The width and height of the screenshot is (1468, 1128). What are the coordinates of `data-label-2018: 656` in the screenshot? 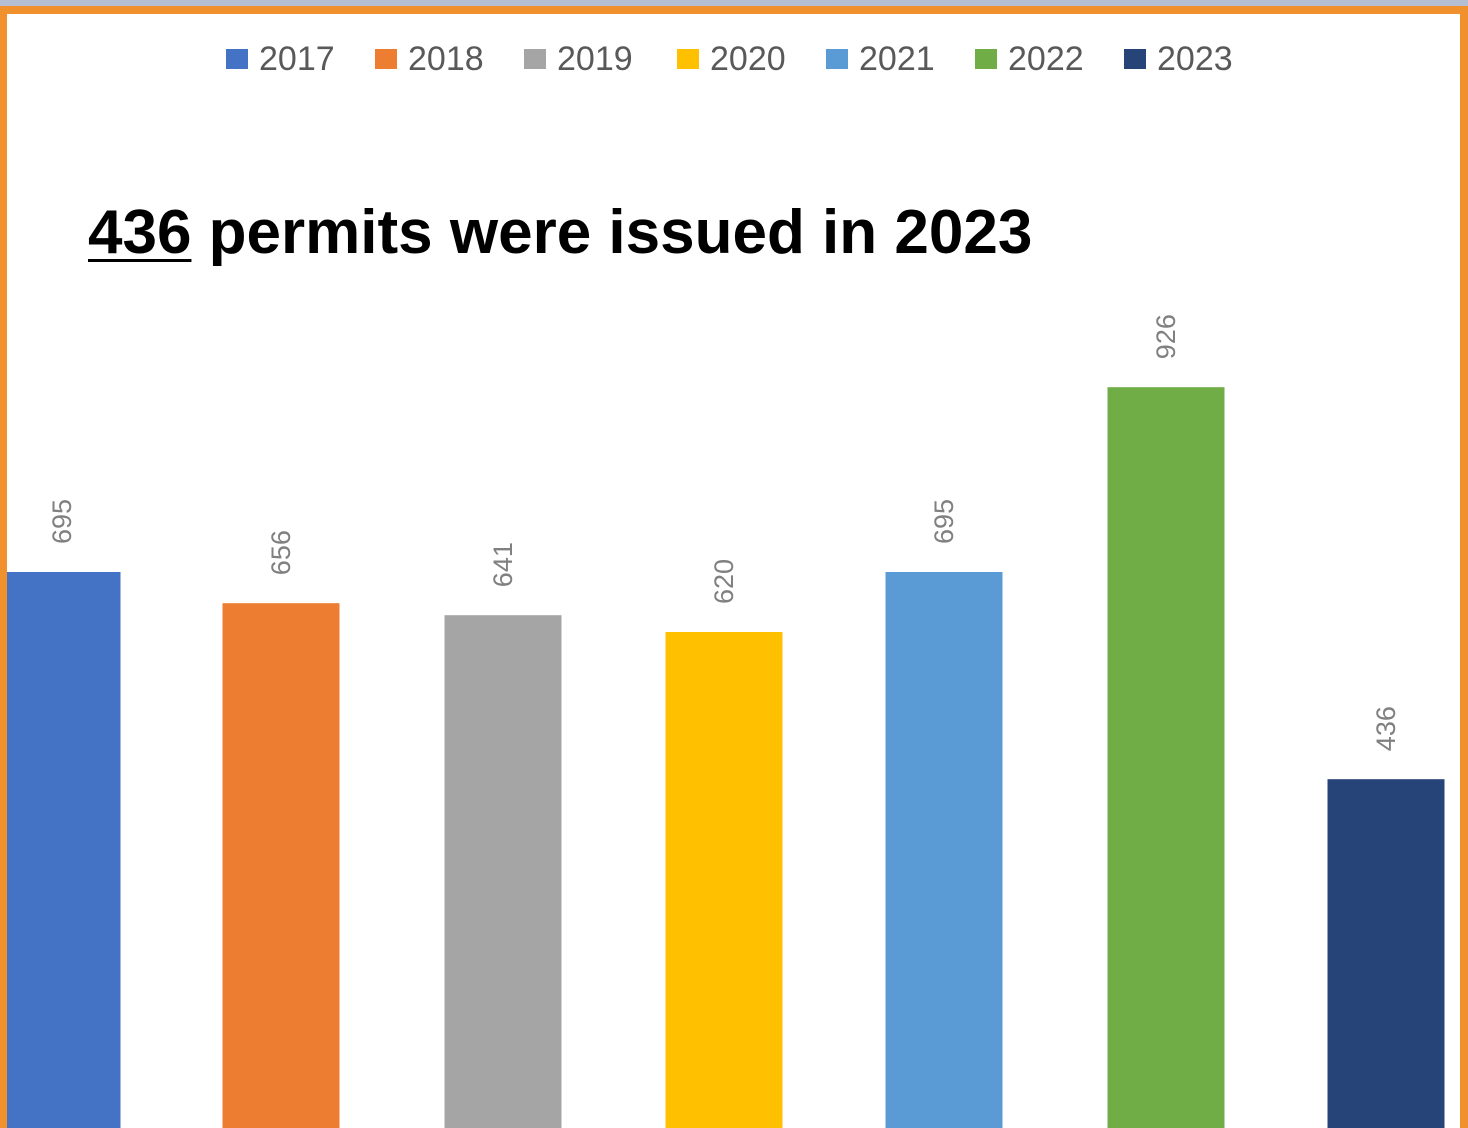 It's located at (281, 552).